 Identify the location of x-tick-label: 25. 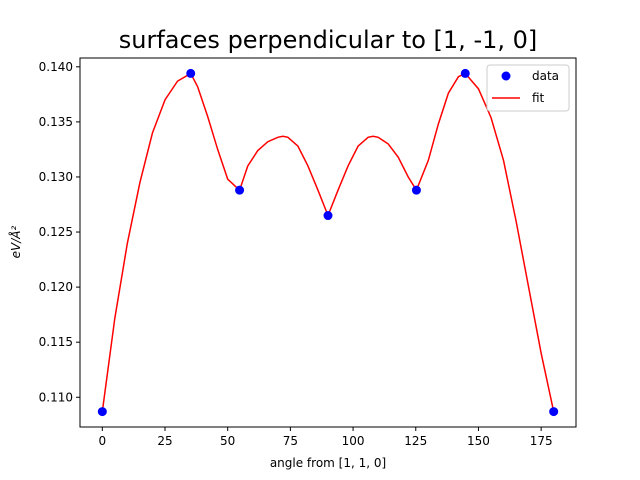
(164, 441).